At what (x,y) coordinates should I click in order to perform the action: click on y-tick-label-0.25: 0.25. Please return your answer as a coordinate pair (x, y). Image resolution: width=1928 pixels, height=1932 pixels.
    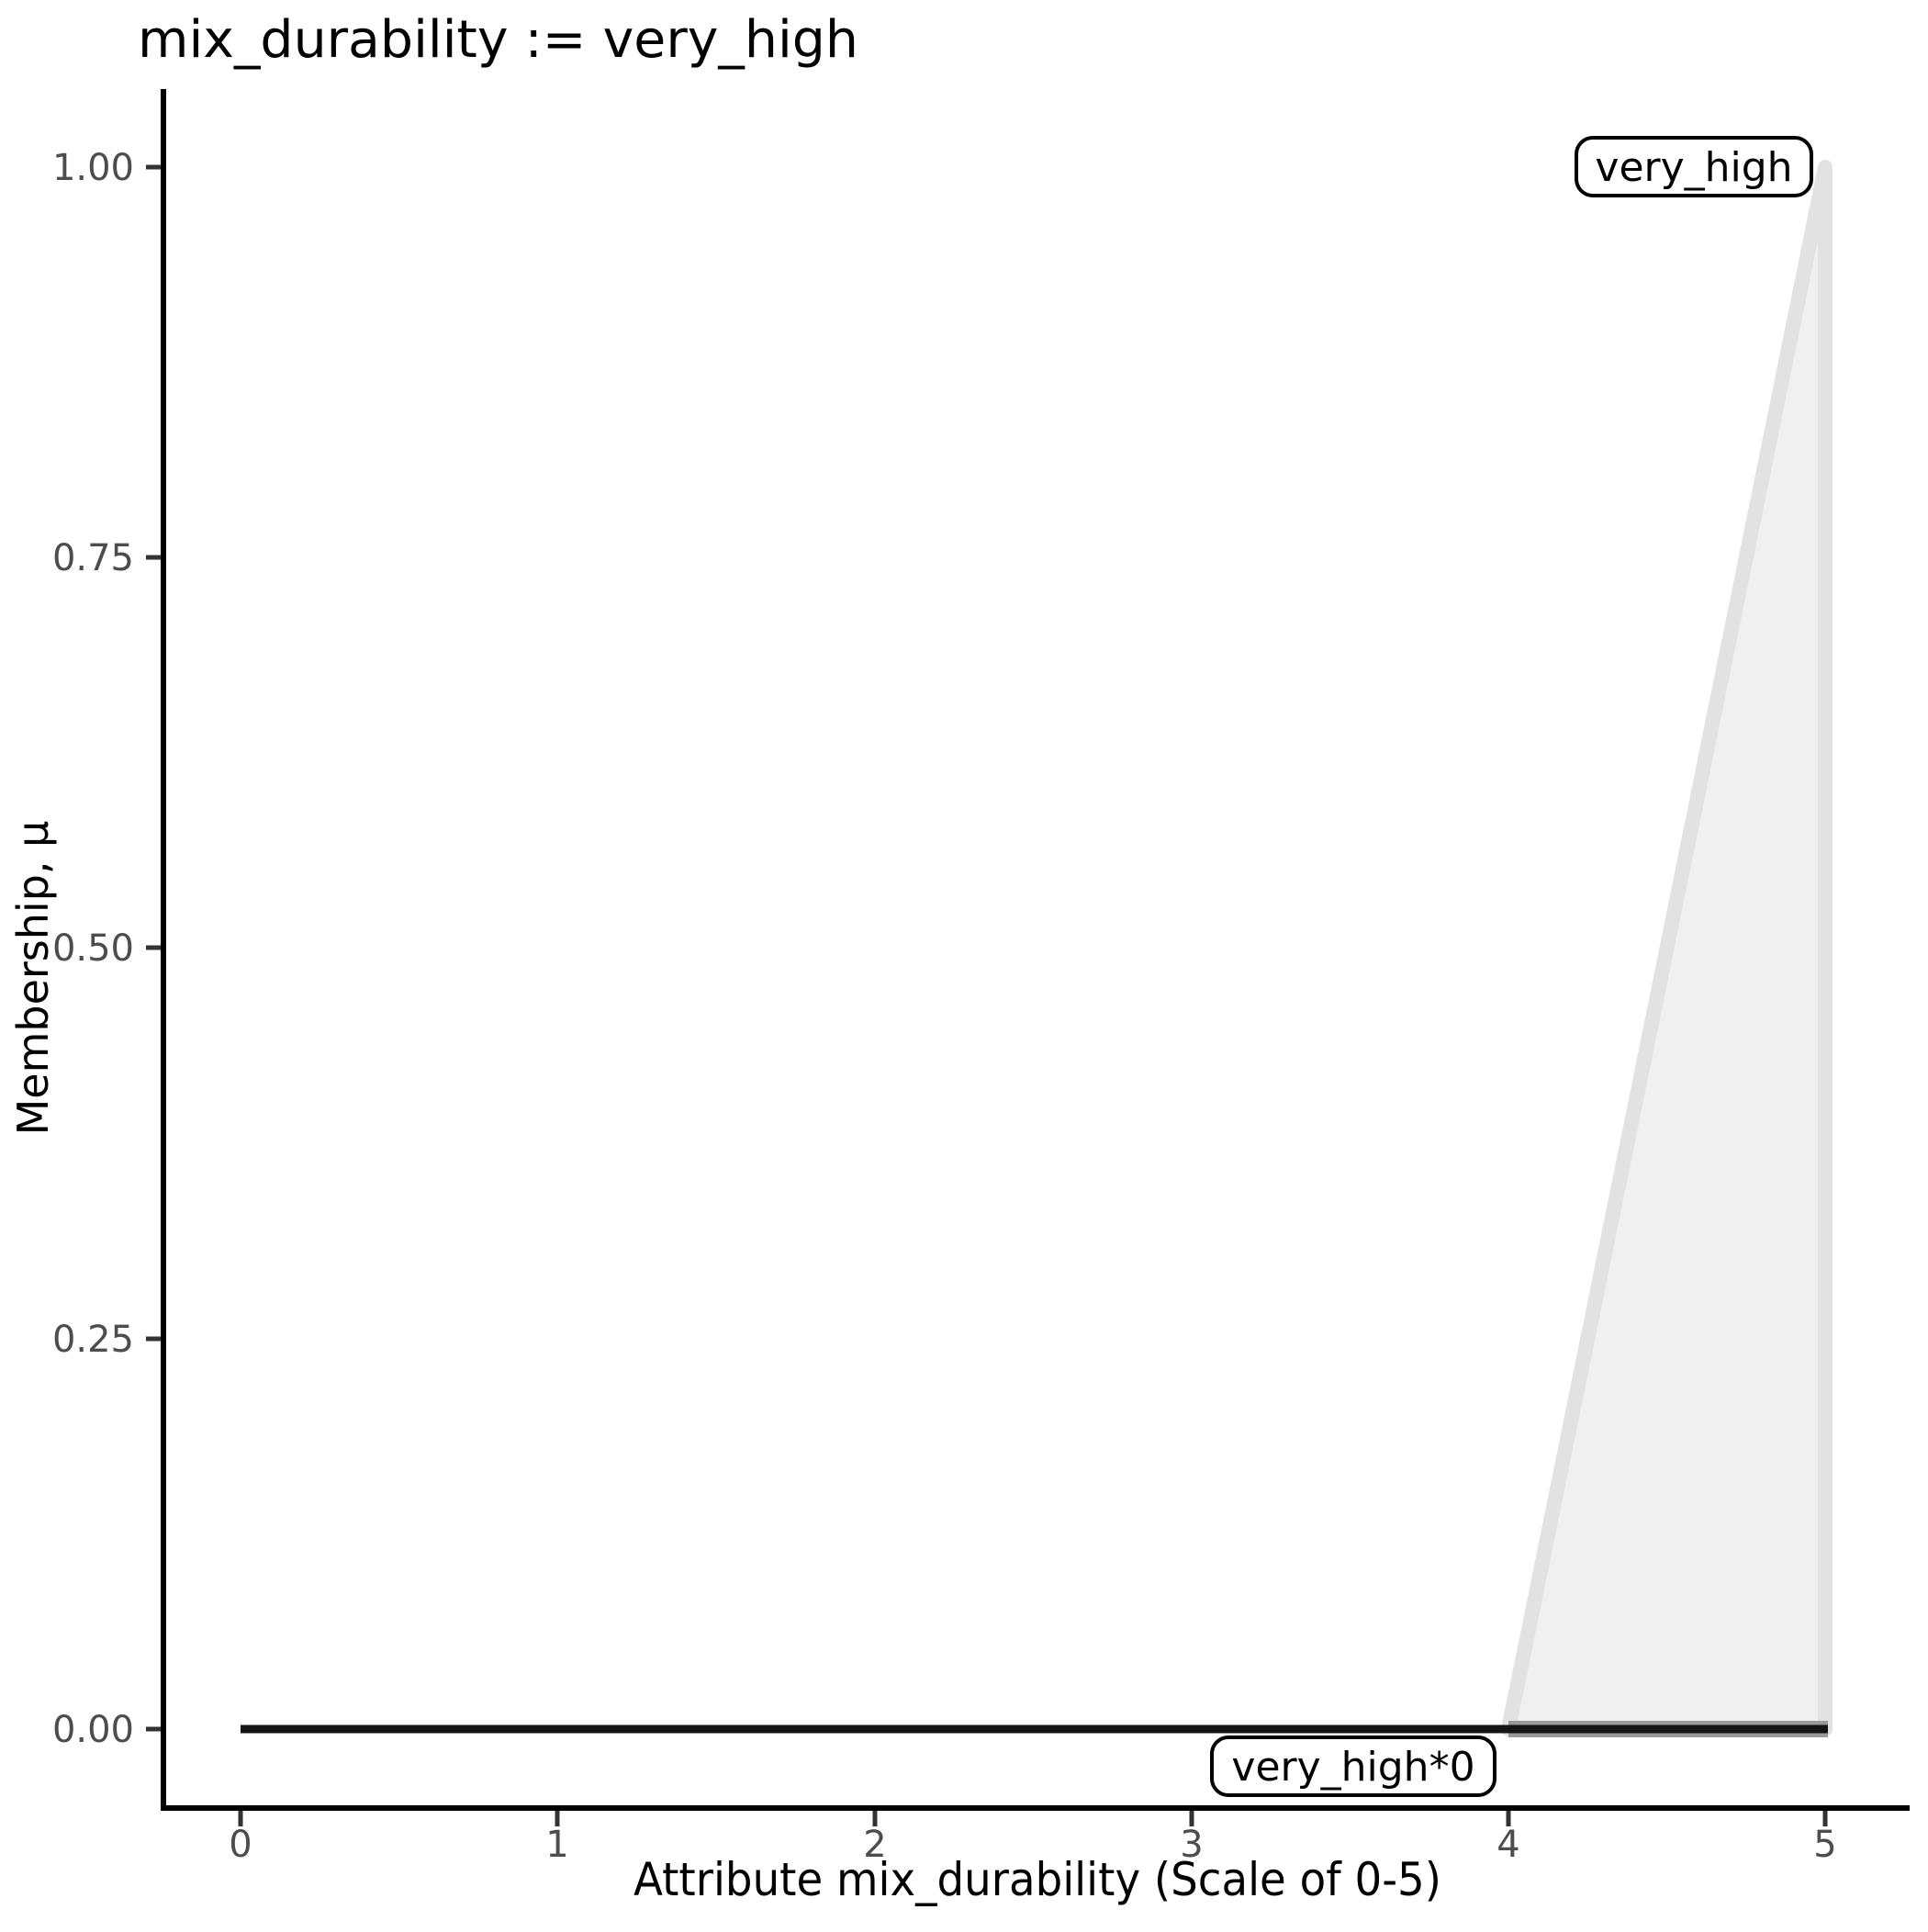
    Looking at the image, I should click on (93, 1340).